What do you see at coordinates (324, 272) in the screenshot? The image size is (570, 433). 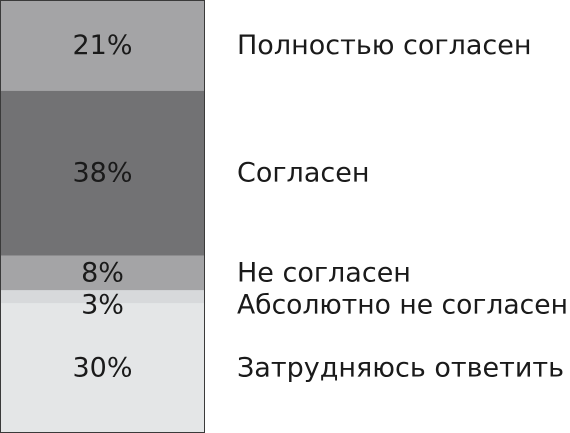 I see `category-label: Не согласен` at bounding box center [324, 272].